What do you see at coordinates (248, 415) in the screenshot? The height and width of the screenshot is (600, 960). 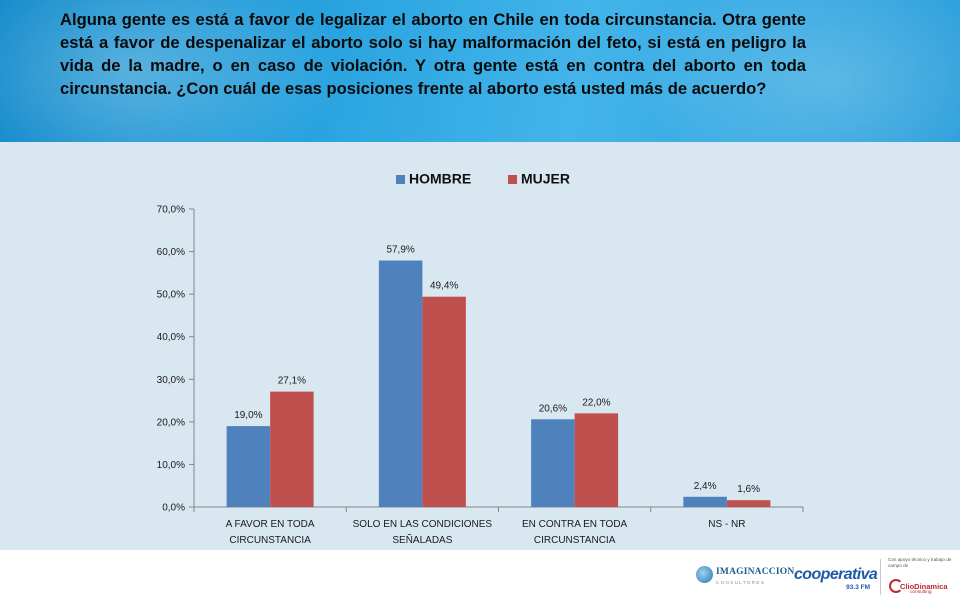 I see `bar-value-label: 19,0%` at bounding box center [248, 415].